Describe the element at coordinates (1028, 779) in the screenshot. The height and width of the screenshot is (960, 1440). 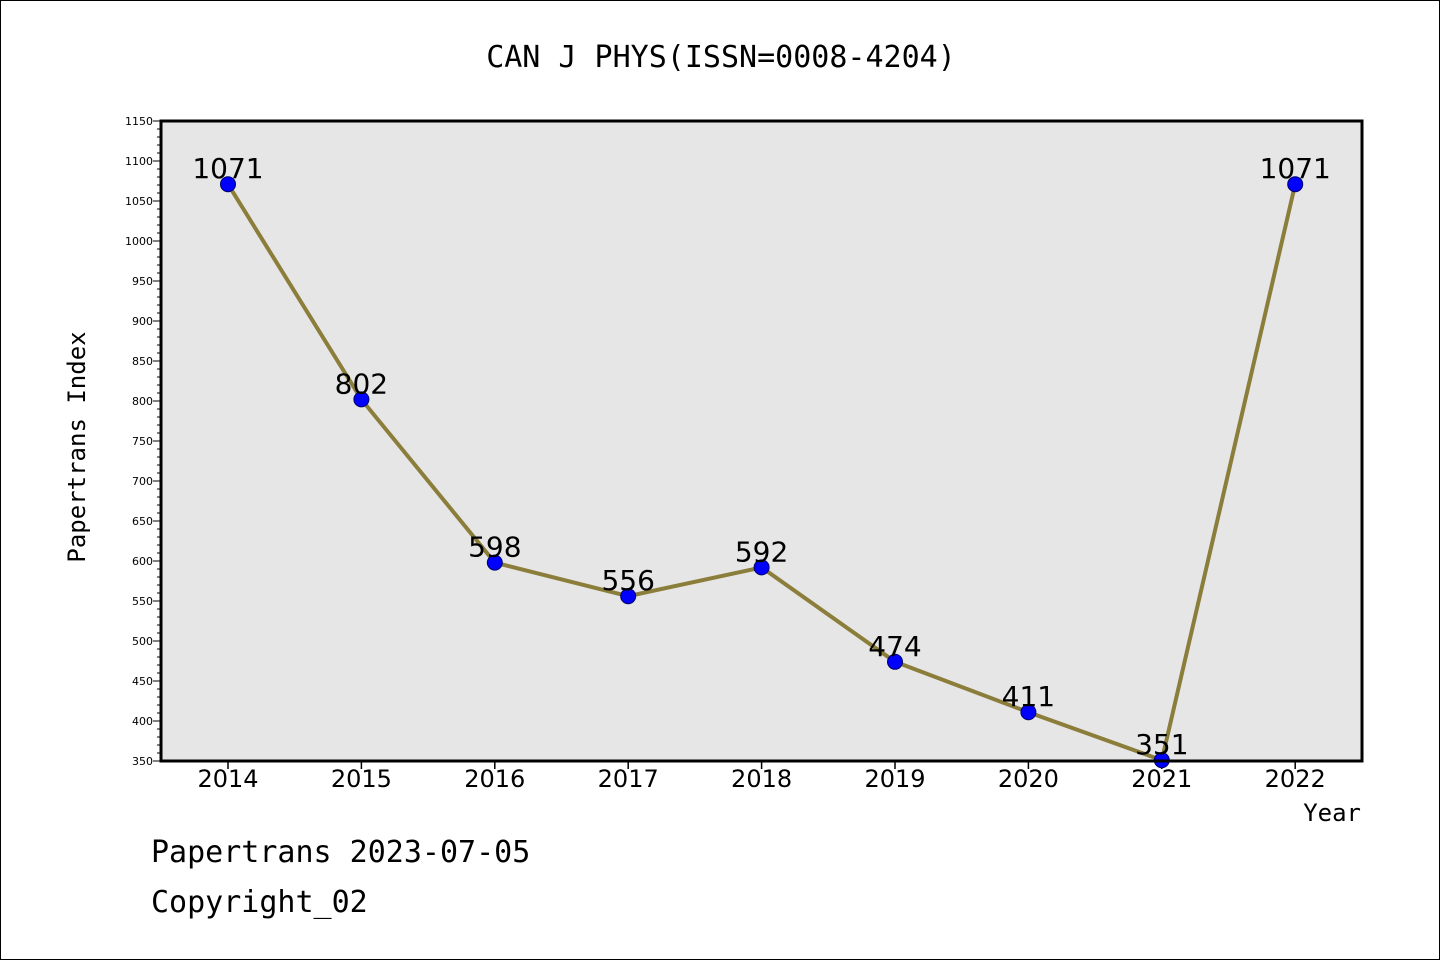
I see `x-tick-label: 2020` at that location.